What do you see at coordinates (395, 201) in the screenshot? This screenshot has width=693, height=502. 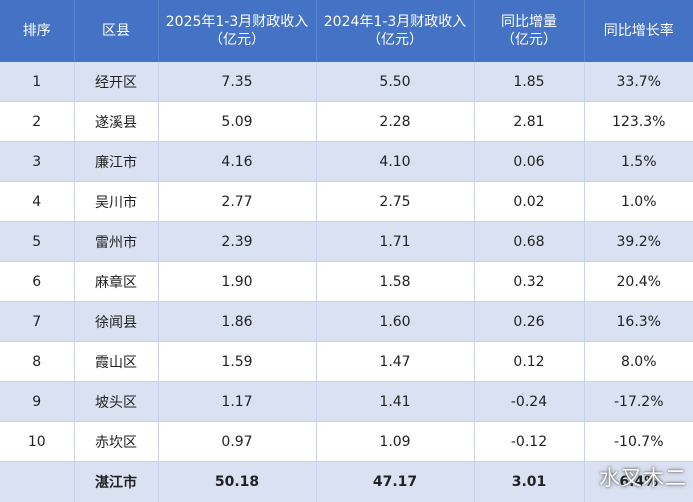 I see `cell-revenue-2024: 2.75` at bounding box center [395, 201].